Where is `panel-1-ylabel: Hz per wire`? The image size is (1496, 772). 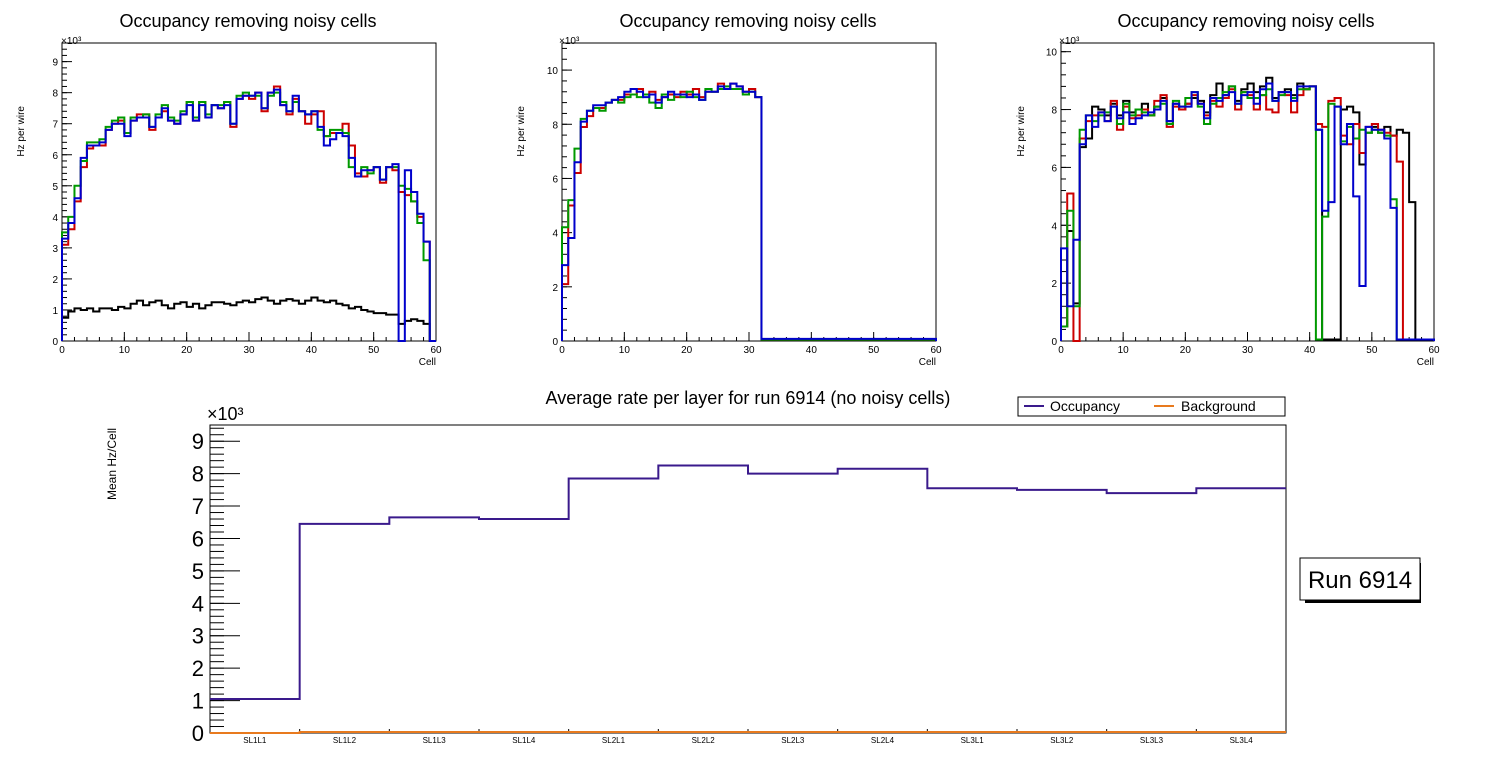
panel-1-ylabel: Hz per wire is located at coordinates (21, 131).